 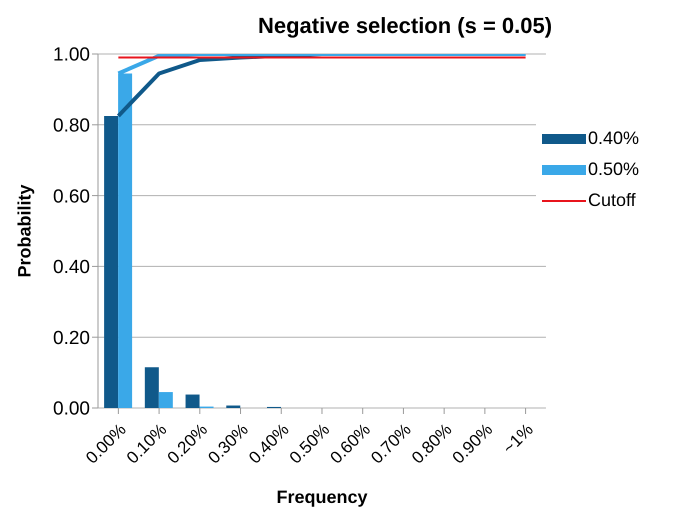 I want to click on y-tick-label: 0.80, so click(x=71, y=126).